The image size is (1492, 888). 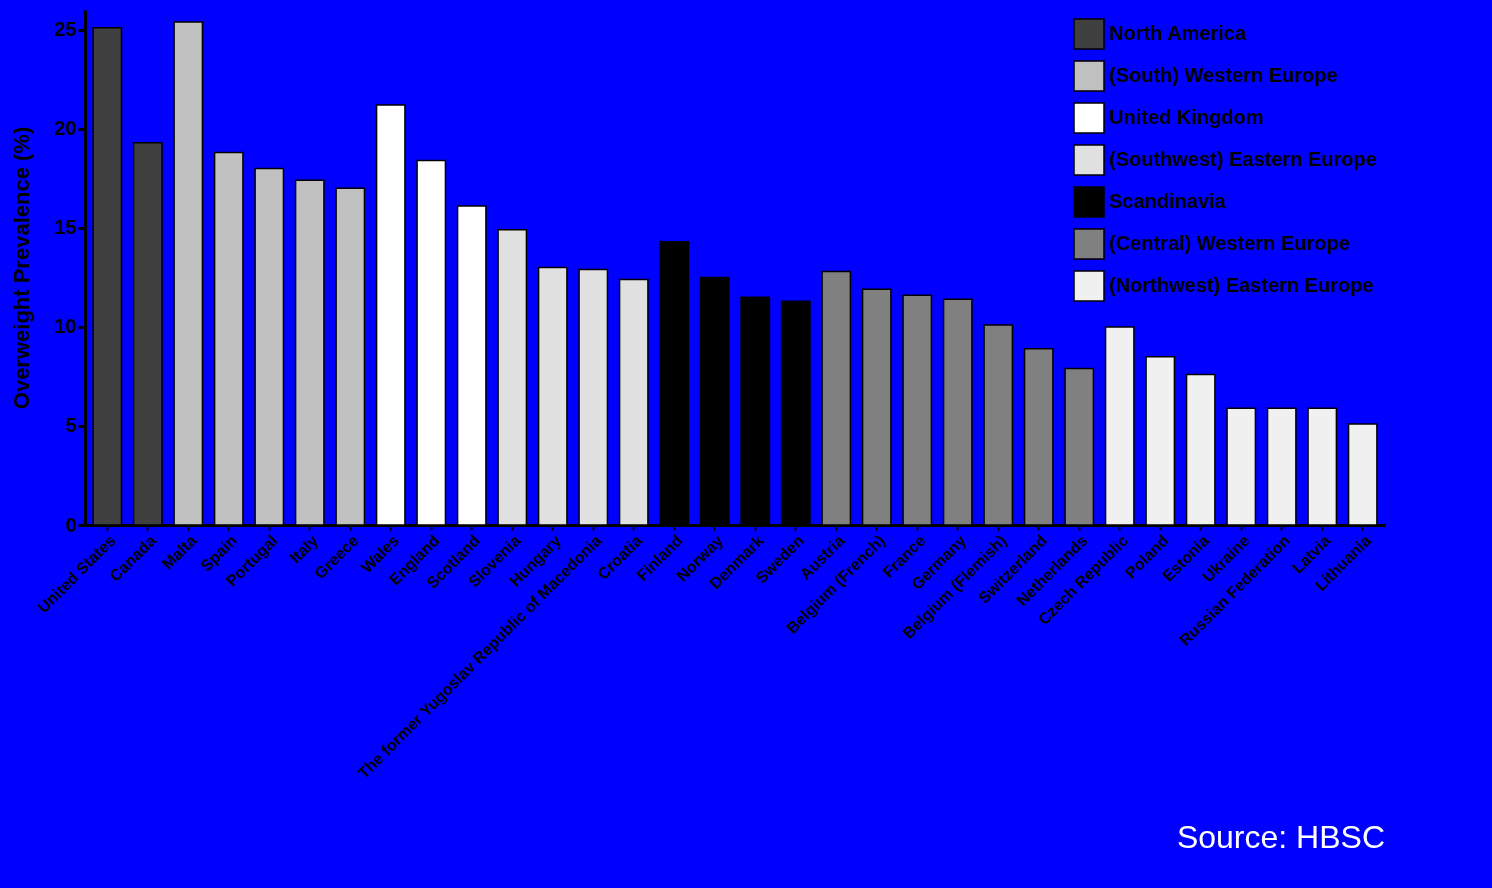 What do you see at coordinates (1178, 33) in the screenshot?
I see `legend-label: North America` at bounding box center [1178, 33].